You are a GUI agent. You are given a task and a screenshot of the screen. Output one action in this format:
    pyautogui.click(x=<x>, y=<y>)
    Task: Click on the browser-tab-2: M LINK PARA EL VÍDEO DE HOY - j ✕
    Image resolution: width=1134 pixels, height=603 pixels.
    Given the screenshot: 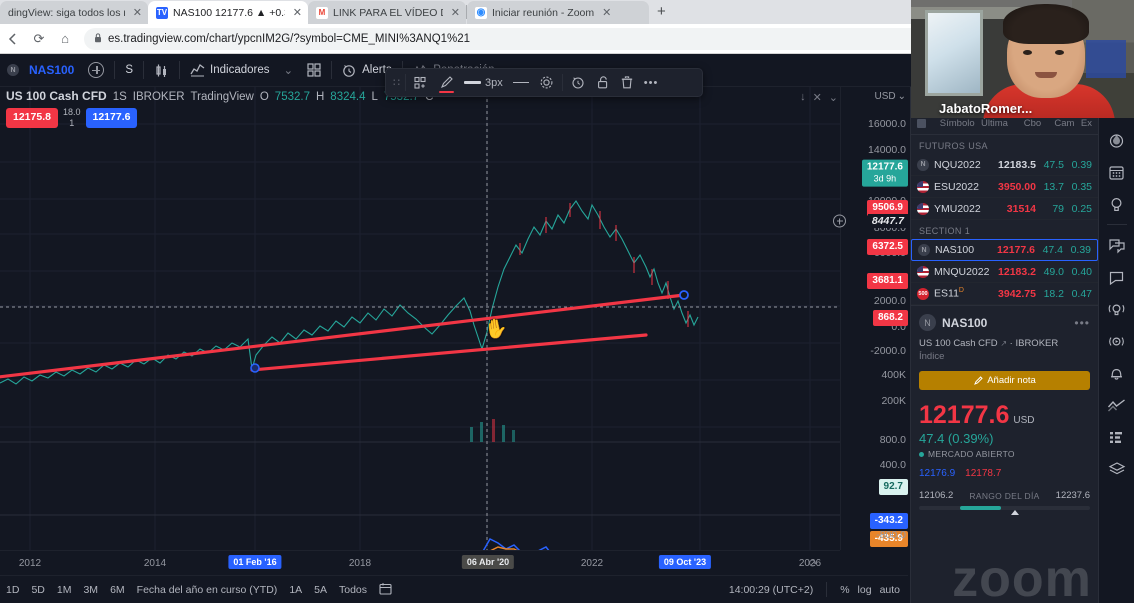 What is the action you would take?
    pyautogui.click(x=387, y=12)
    